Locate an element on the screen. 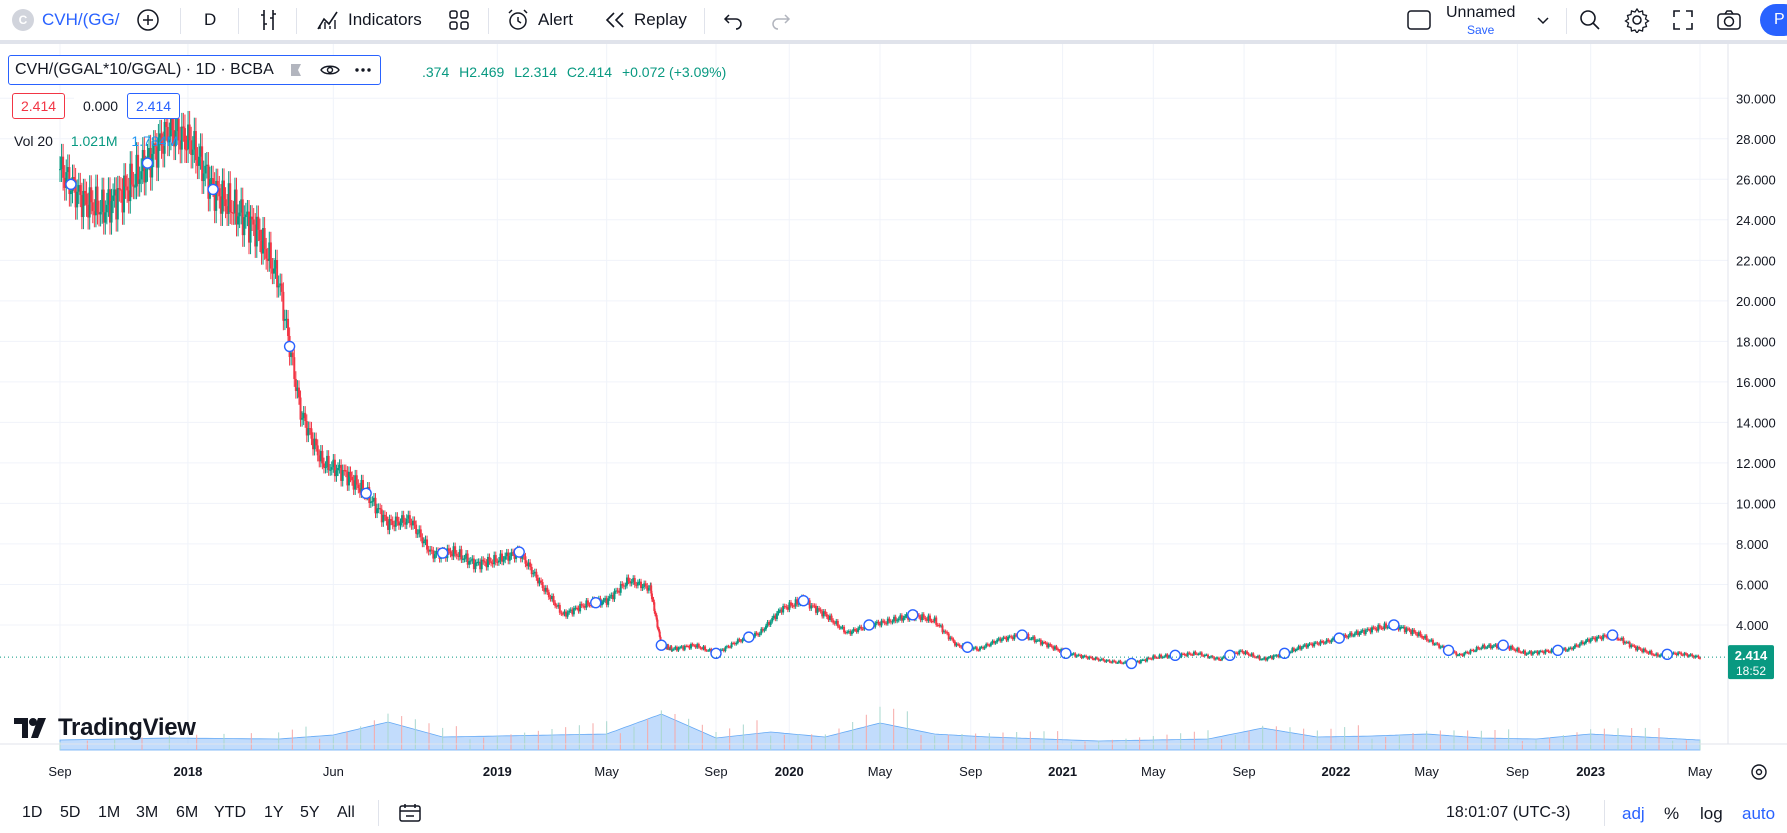  interval-button: D is located at coordinates (210, 20).